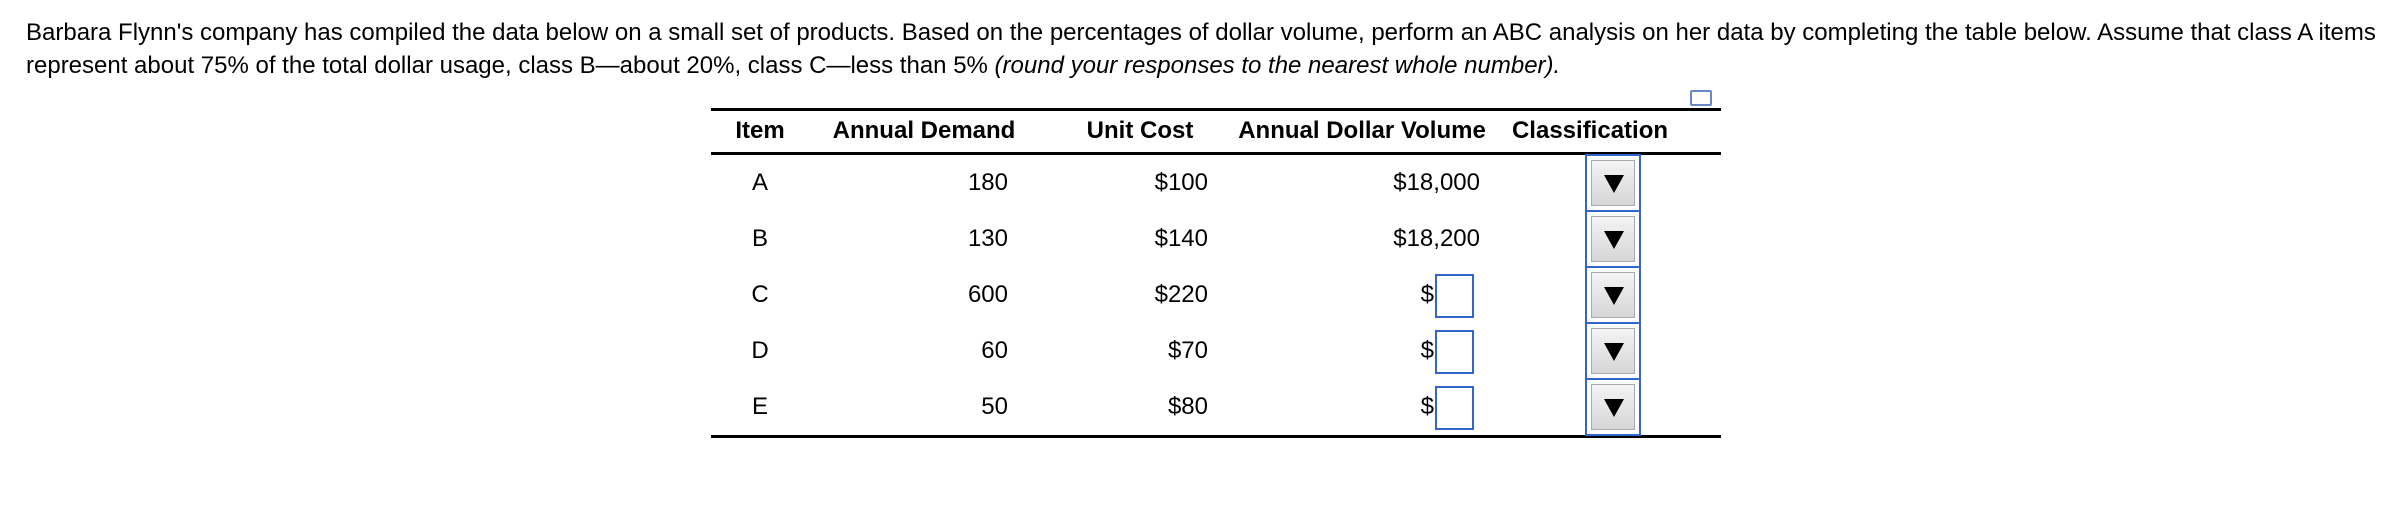 This screenshot has height=506, width=2394. What do you see at coordinates (1187, 406) in the screenshot?
I see `cell: $80` at bounding box center [1187, 406].